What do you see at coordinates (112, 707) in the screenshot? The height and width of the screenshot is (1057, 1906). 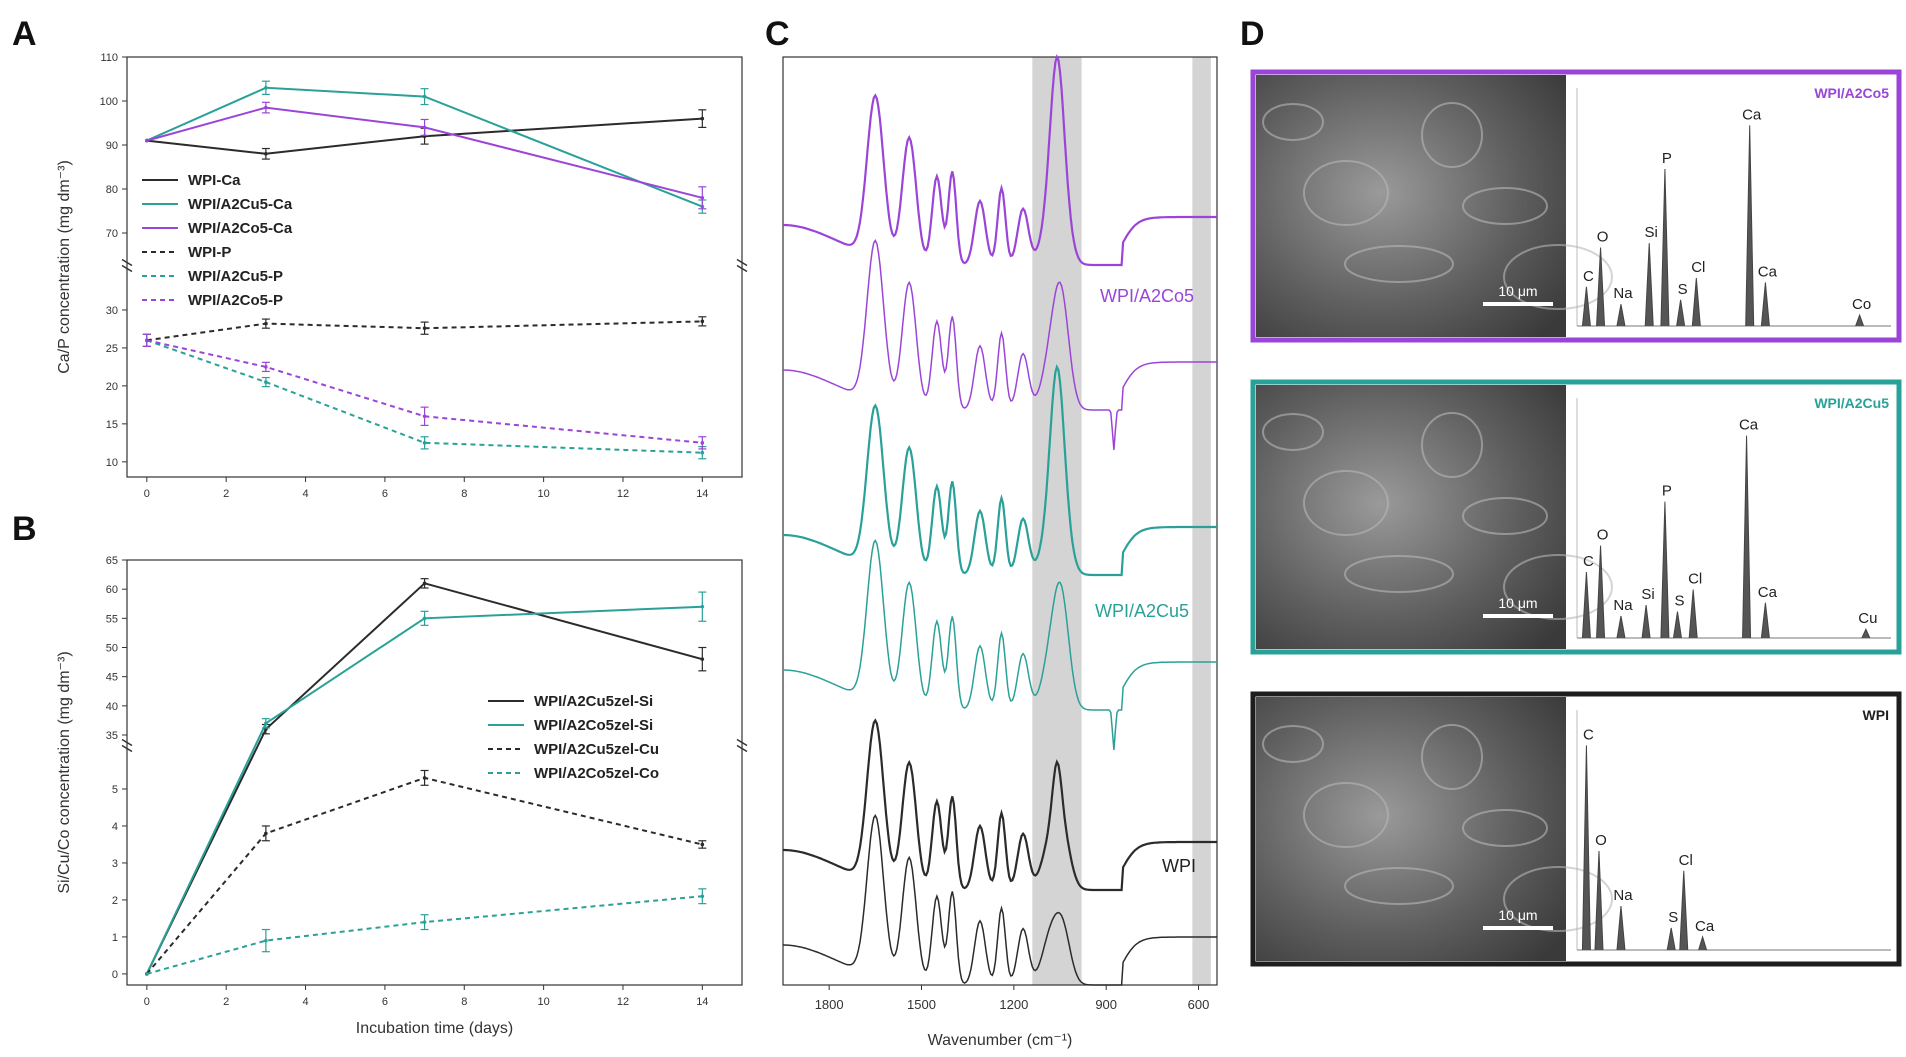 I see `y-tick-label: 40` at bounding box center [112, 707].